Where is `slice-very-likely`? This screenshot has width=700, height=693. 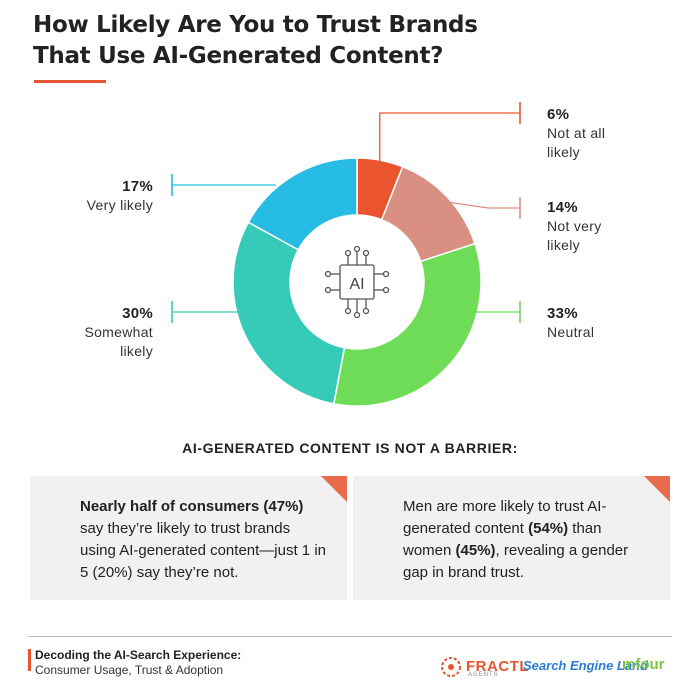
slice-very-likely is located at coordinates (302, 204).